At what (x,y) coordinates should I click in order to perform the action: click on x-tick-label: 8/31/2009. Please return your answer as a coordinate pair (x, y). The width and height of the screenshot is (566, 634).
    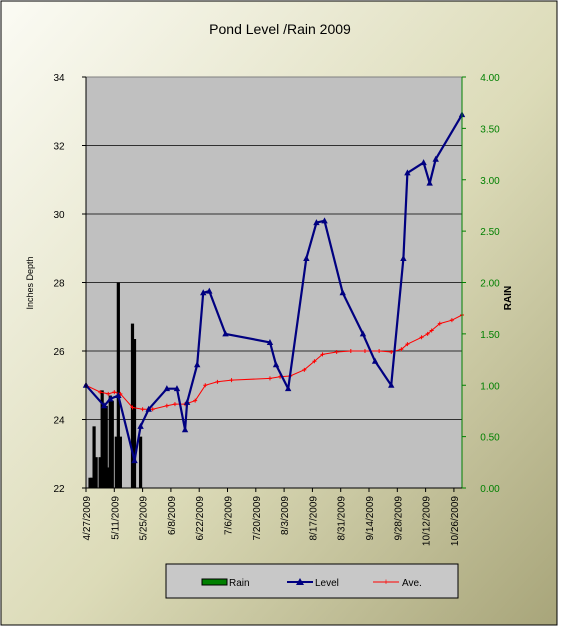
    Looking at the image, I should click on (342, 518).